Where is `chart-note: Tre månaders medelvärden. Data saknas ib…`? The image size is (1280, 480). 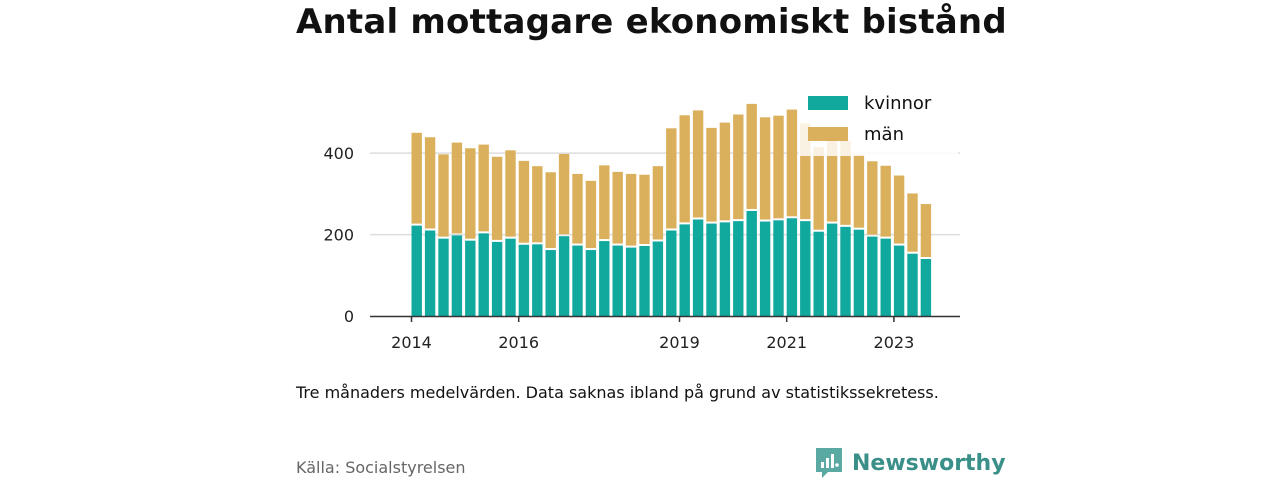 chart-note: Tre månaders medelvärden. Data saknas ib… is located at coordinates (617, 392).